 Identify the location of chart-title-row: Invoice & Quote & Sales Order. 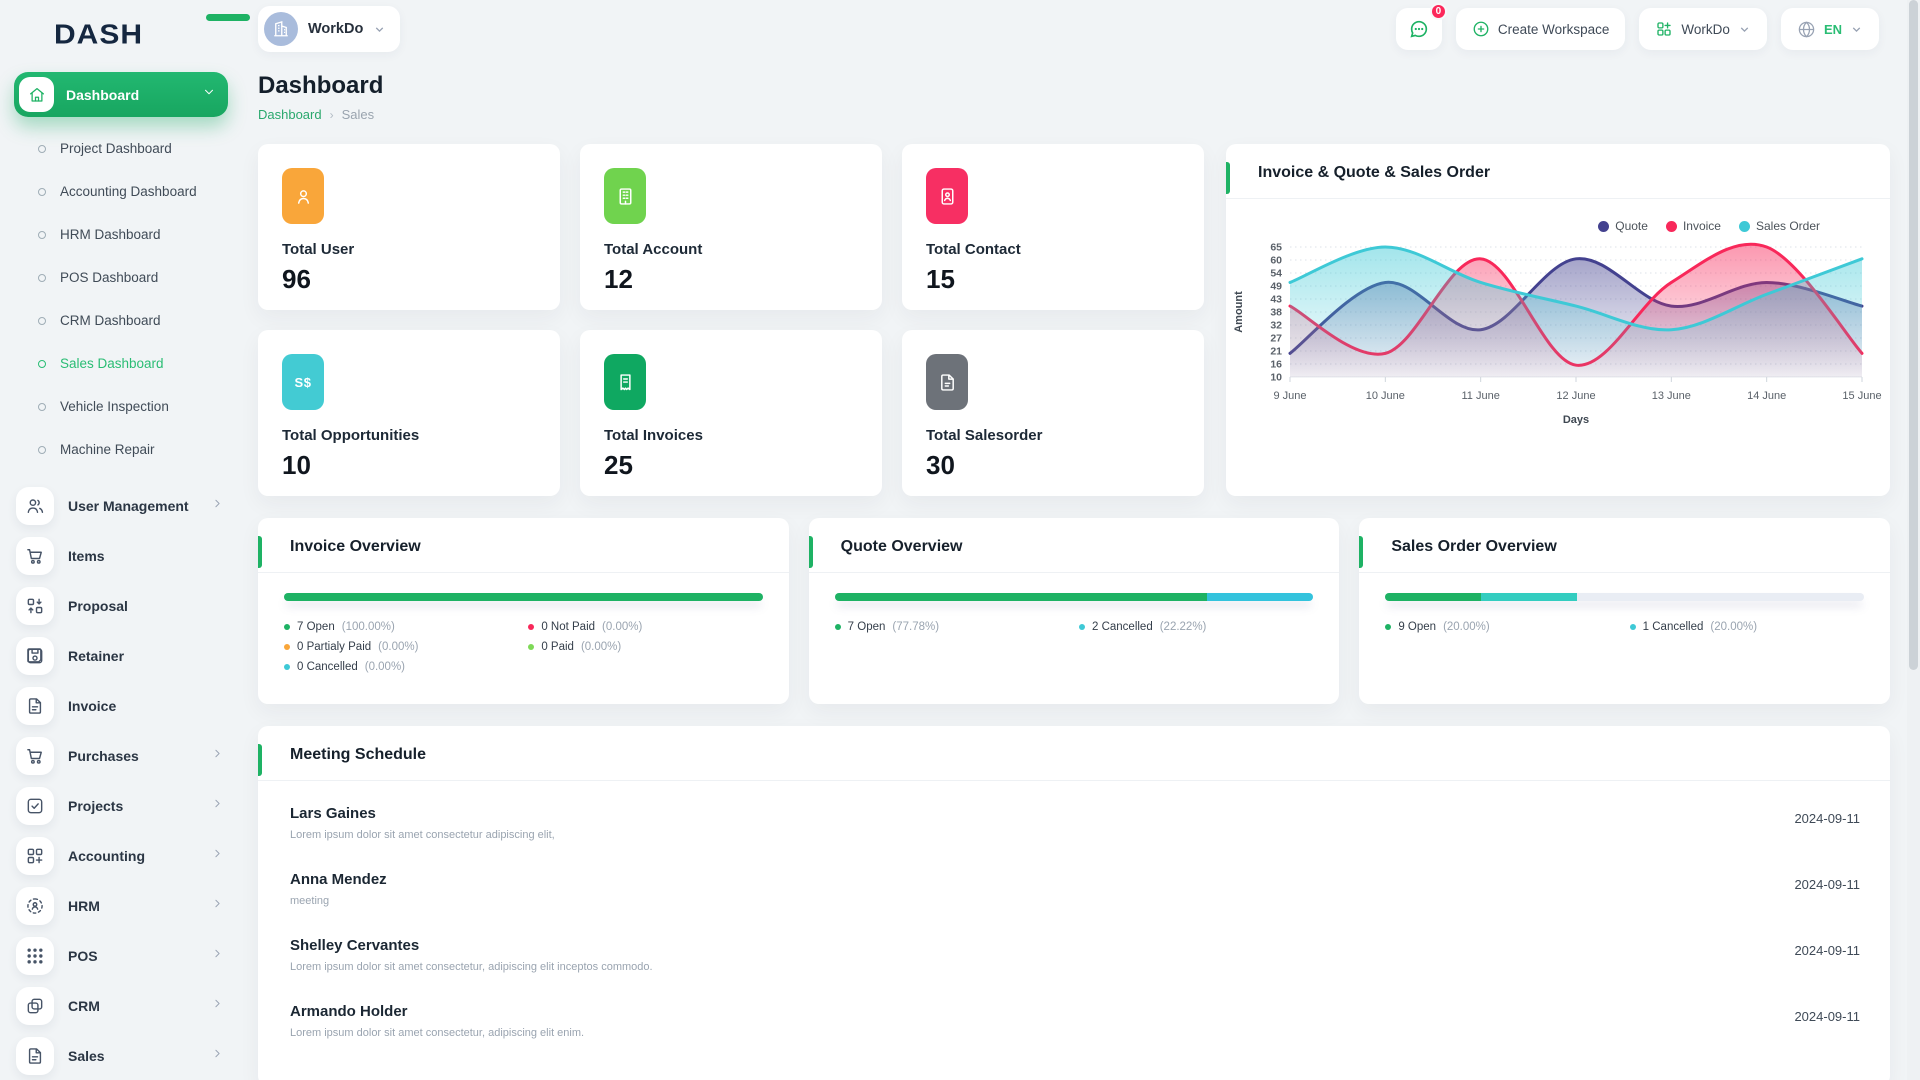
(1558, 171).